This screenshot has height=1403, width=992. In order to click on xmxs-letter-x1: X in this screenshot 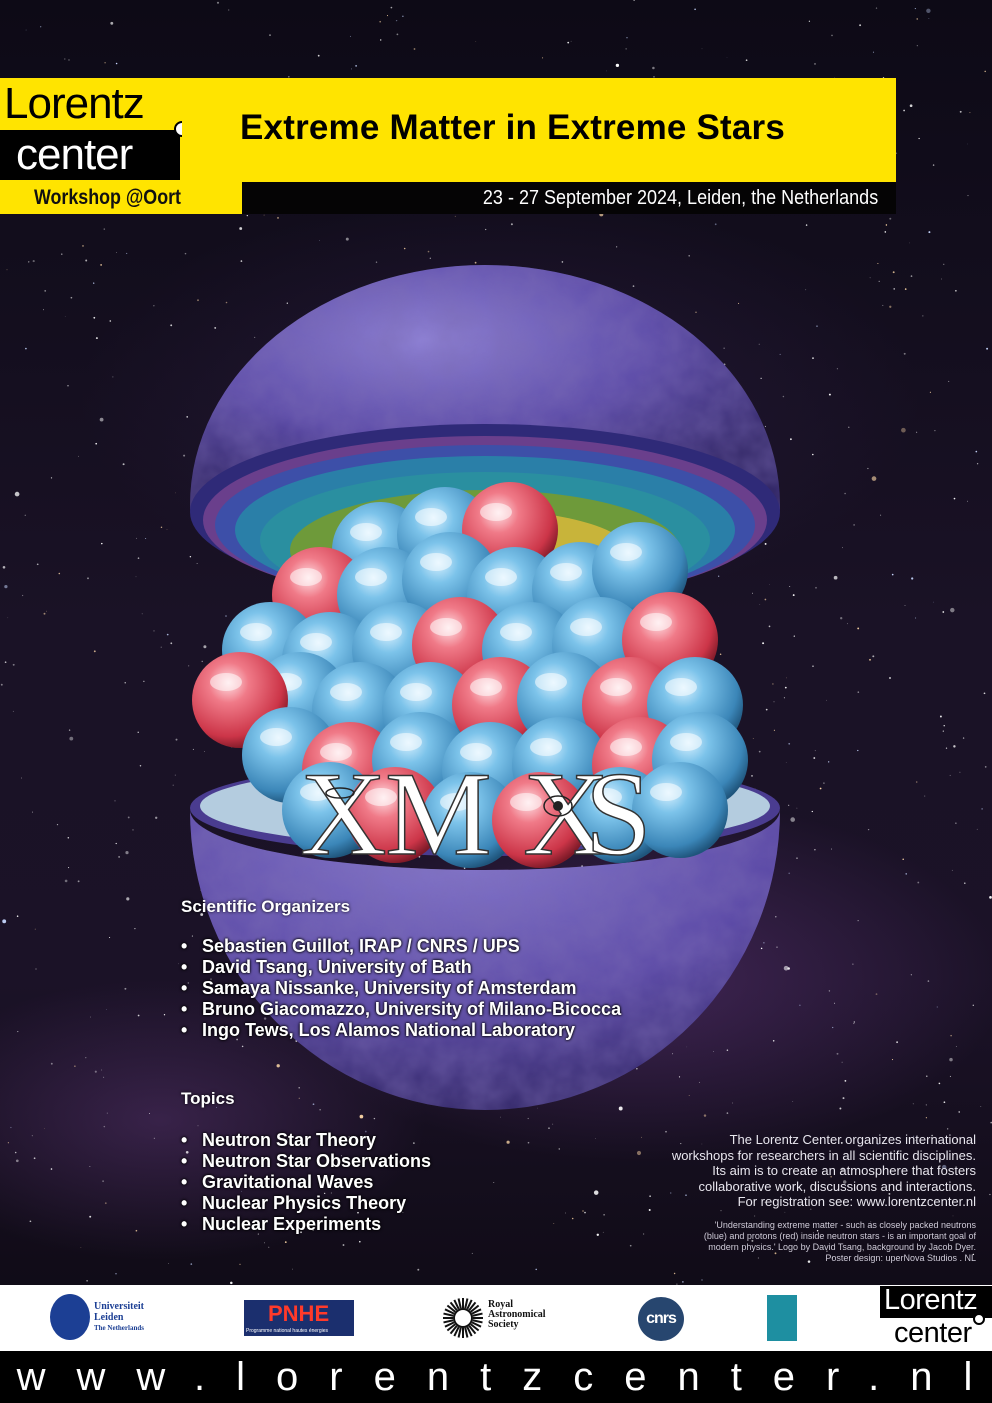, I will do `click(343, 813)`.